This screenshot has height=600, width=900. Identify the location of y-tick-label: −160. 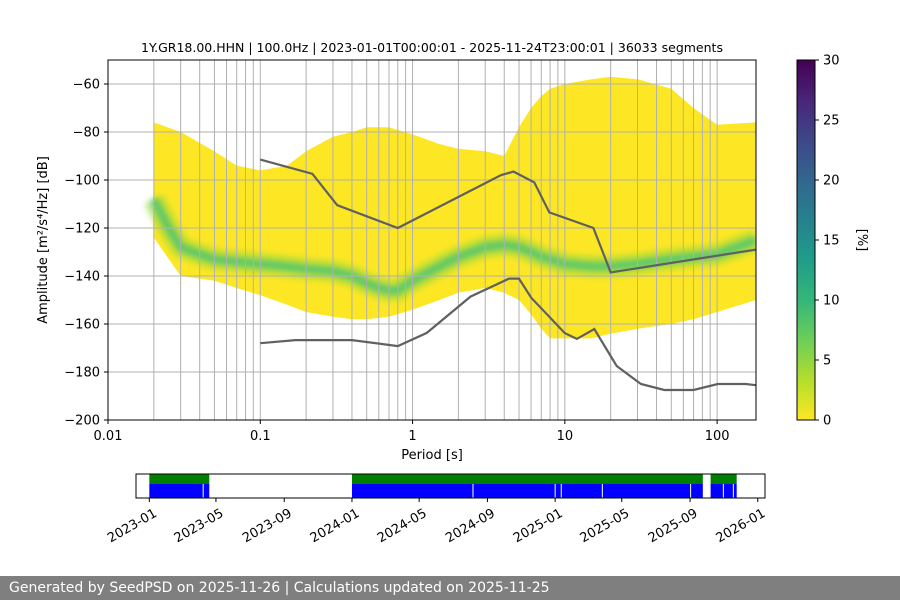
(82, 325).